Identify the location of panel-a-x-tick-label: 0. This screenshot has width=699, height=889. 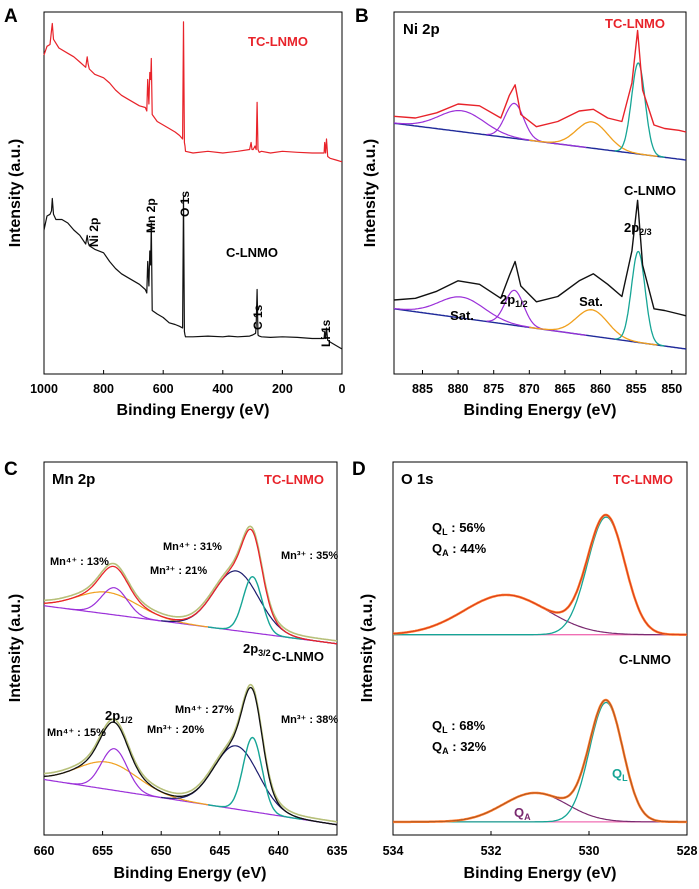
(342, 389).